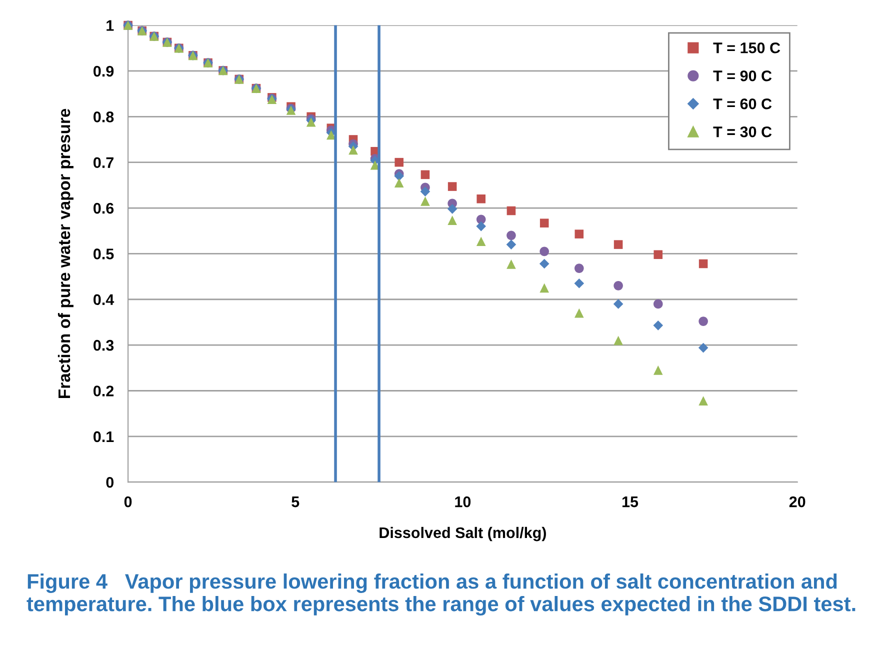 The height and width of the screenshot is (648, 883). What do you see at coordinates (463, 534) in the screenshot?
I see `x-axis-title: Dissolved Salt (mol/kg)` at bounding box center [463, 534].